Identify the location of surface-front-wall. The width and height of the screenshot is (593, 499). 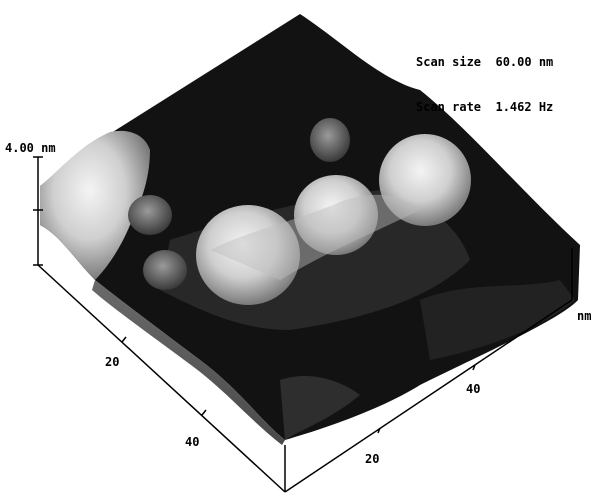
(188, 362).